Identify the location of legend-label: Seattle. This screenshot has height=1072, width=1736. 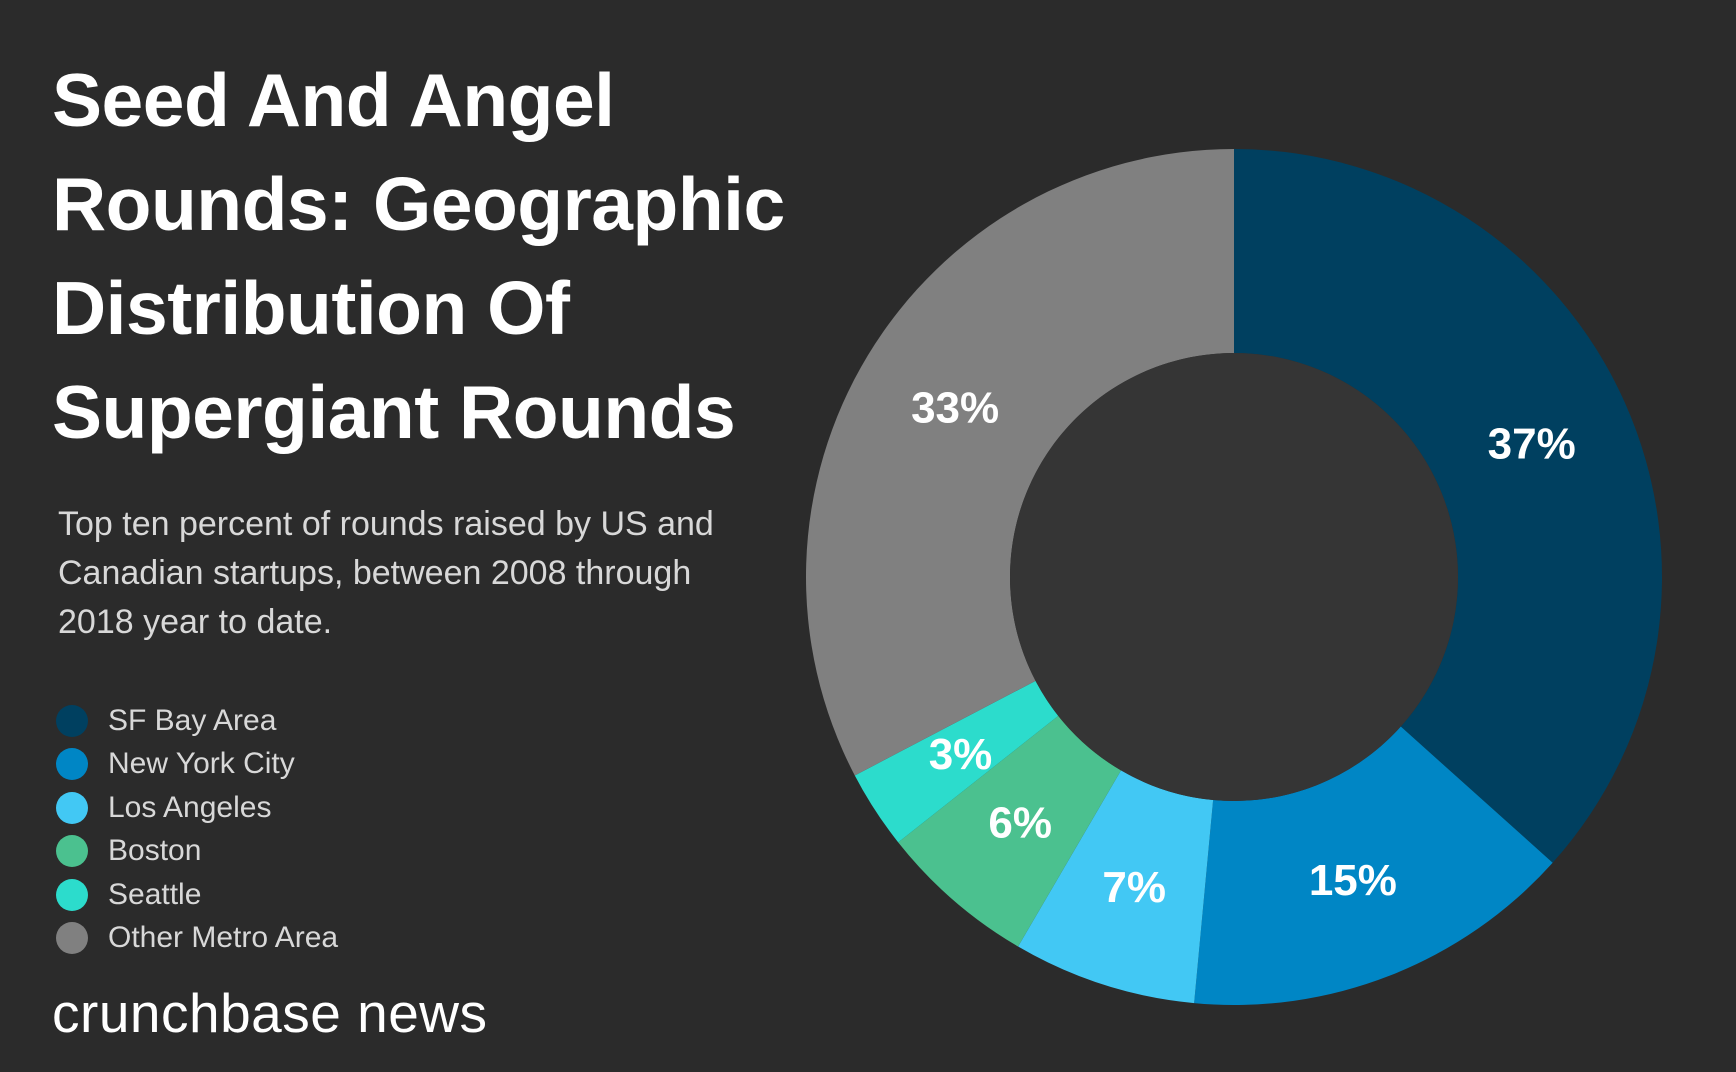
(155, 894).